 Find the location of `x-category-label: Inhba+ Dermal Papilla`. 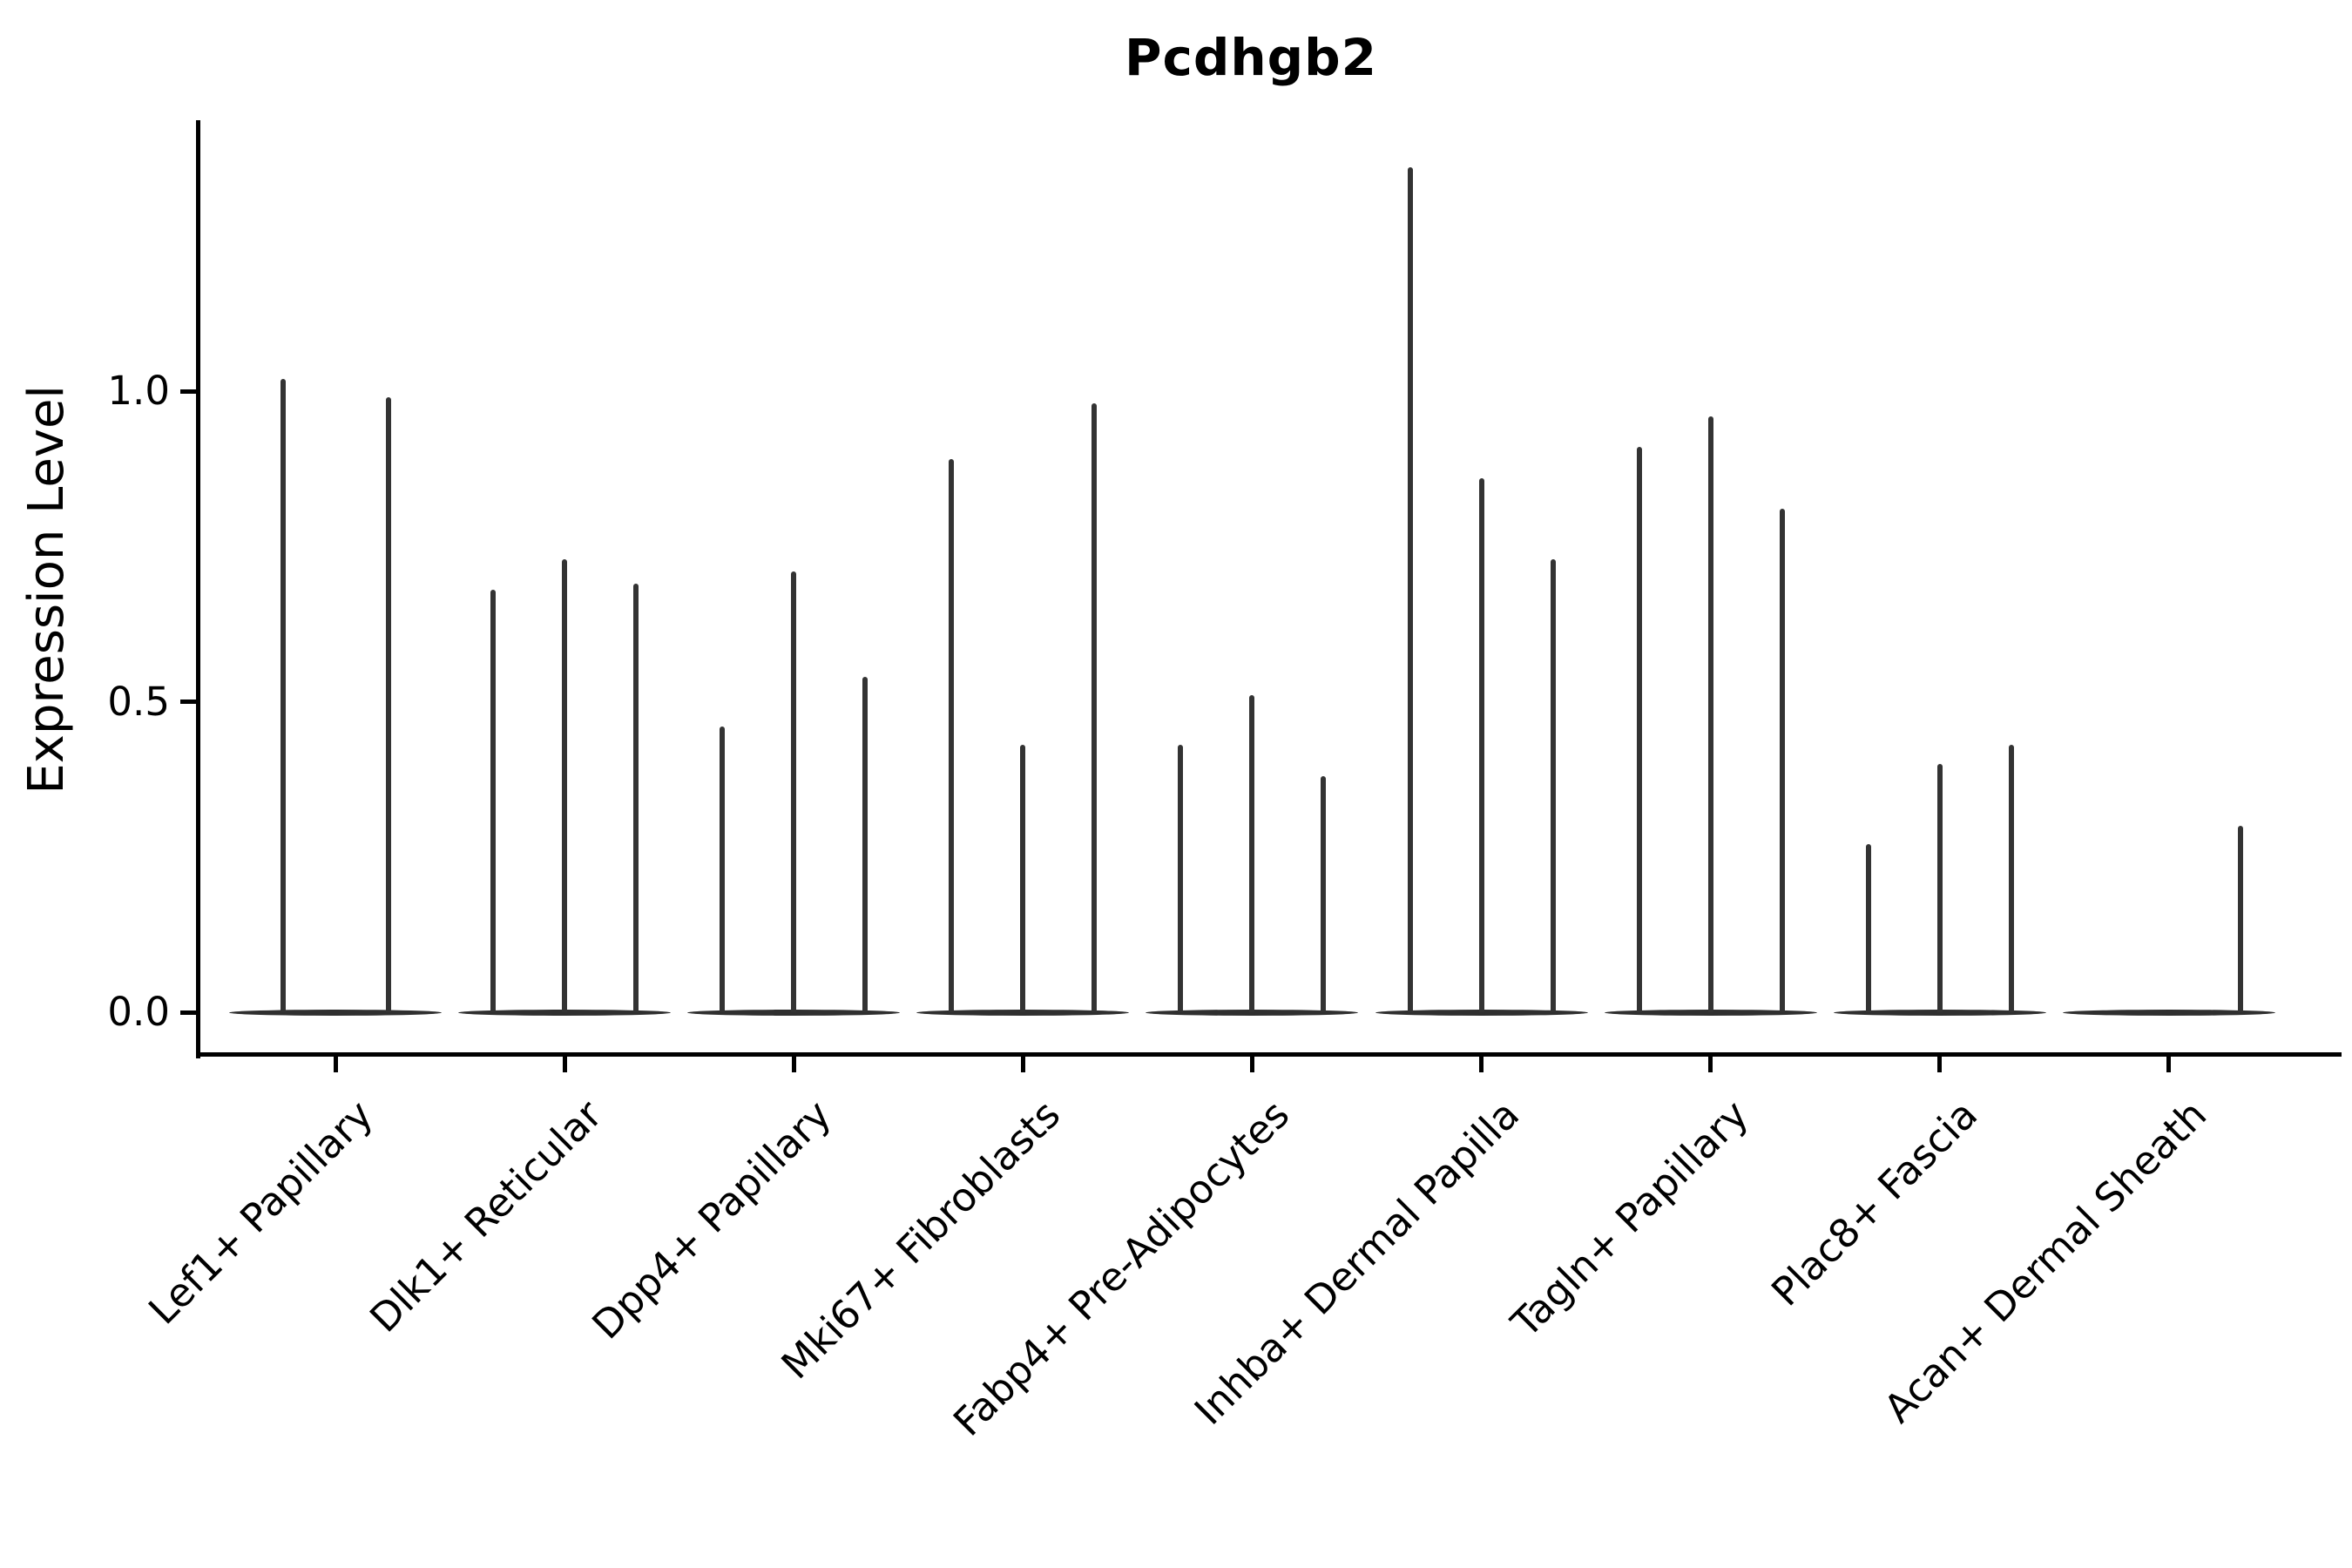

x-category-label: Inhba+ Dermal Papilla is located at coordinates (1356, 1262).